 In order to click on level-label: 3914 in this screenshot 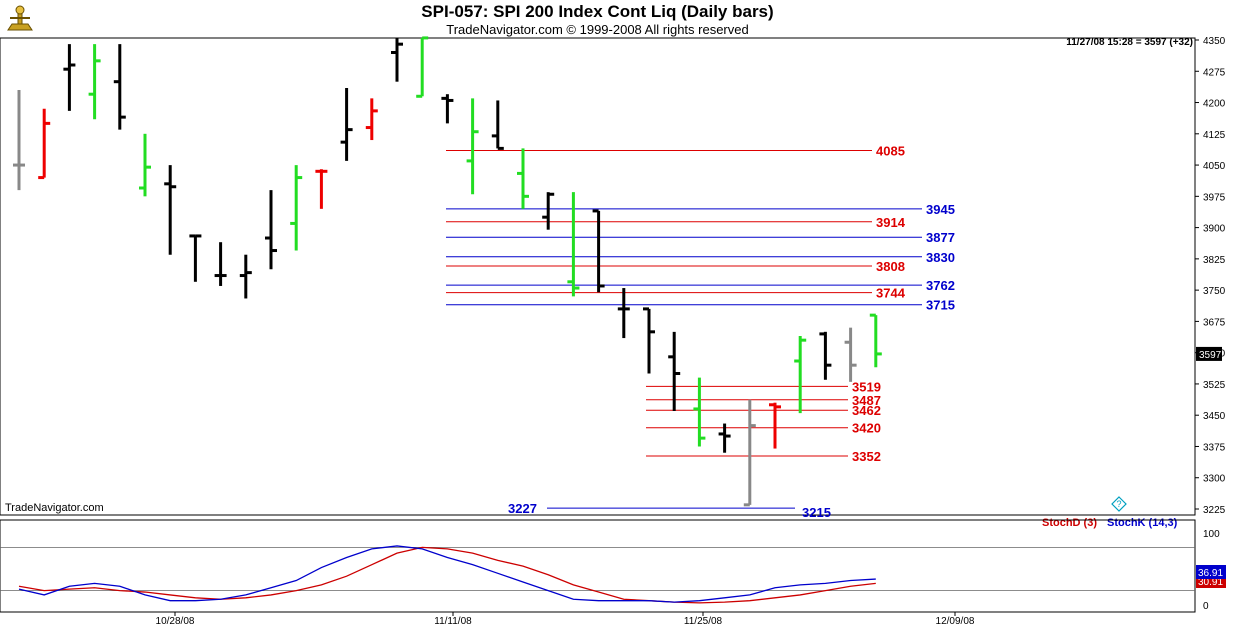, I will do `click(891, 222)`.